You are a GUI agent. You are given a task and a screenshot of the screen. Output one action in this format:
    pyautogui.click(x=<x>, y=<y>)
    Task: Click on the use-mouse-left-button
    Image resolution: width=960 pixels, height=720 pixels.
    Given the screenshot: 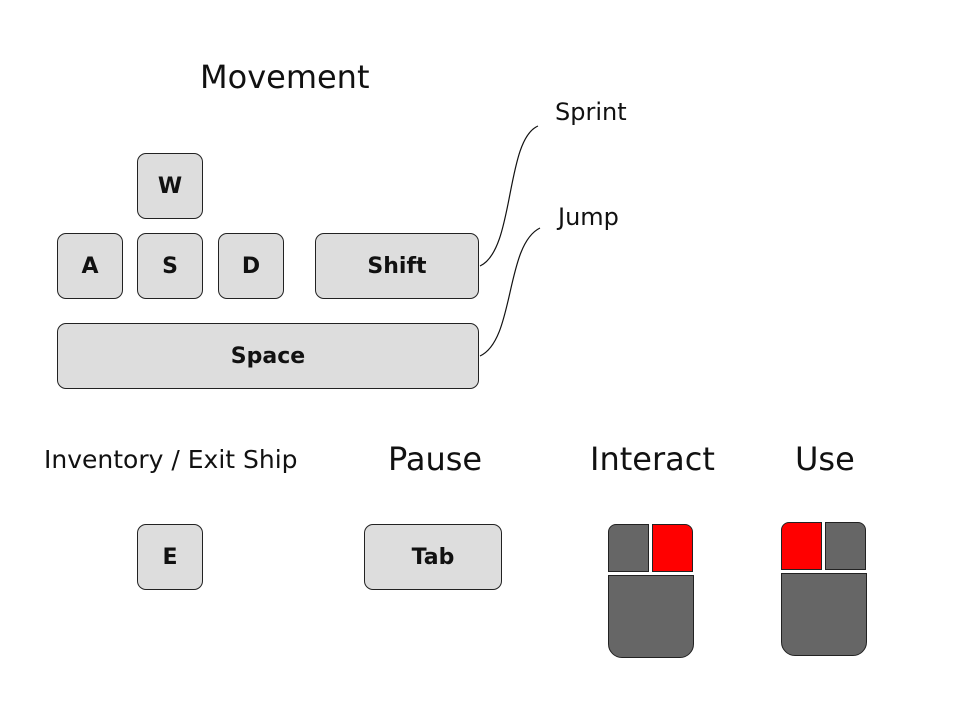 What is the action you would take?
    pyautogui.click(x=801, y=546)
    